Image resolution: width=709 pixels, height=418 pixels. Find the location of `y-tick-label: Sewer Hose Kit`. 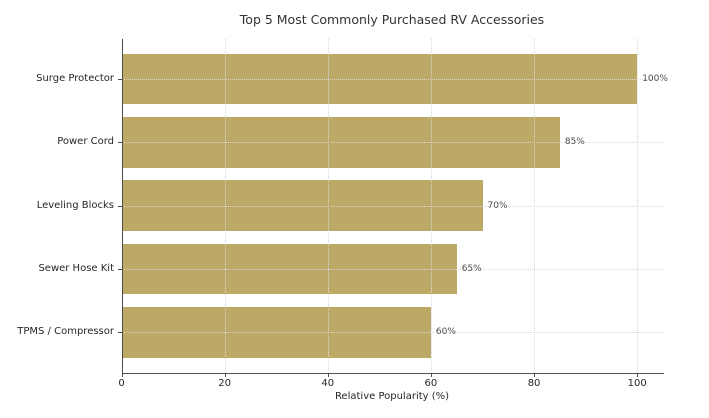

y-tick-label: Sewer Hose Kit is located at coordinates (76, 268).